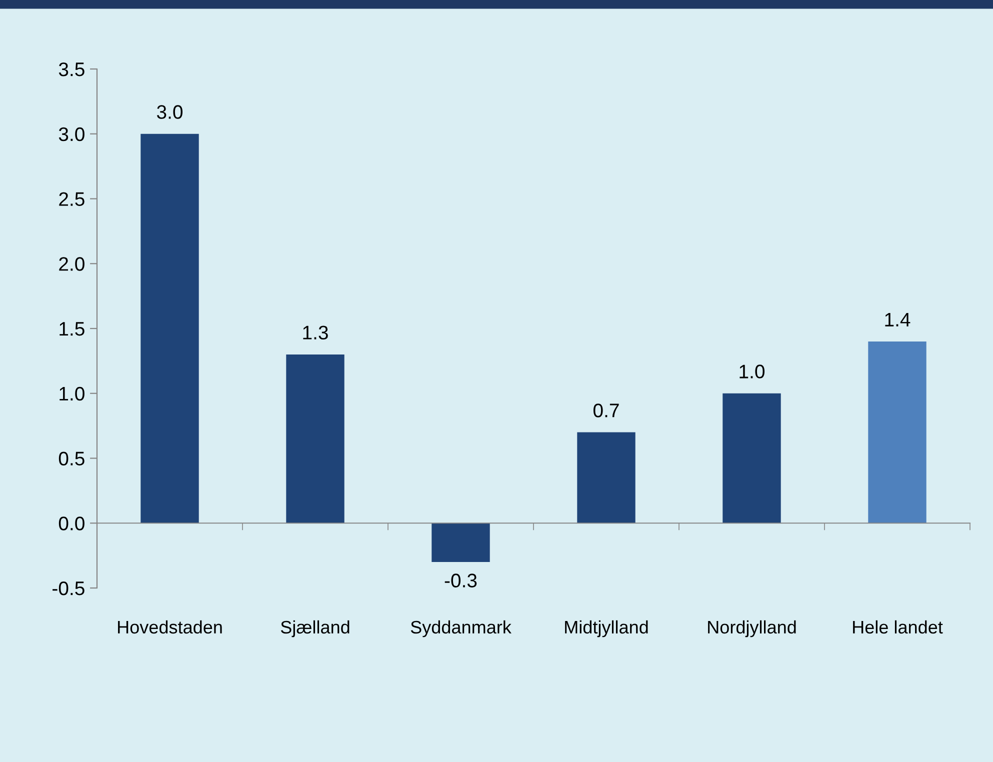 The image size is (993, 762). I want to click on y-tick-label: 0.5, so click(71, 459).